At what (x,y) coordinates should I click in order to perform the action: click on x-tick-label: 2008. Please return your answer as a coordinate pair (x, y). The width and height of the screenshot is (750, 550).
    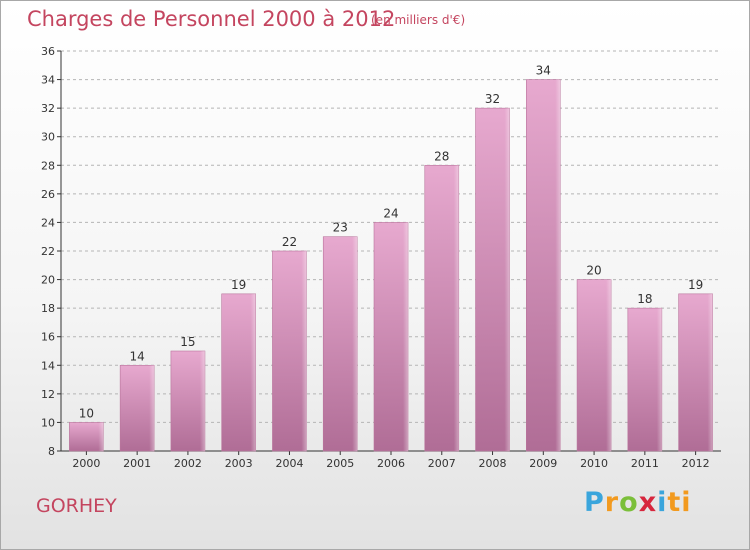
    Looking at the image, I should click on (493, 463).